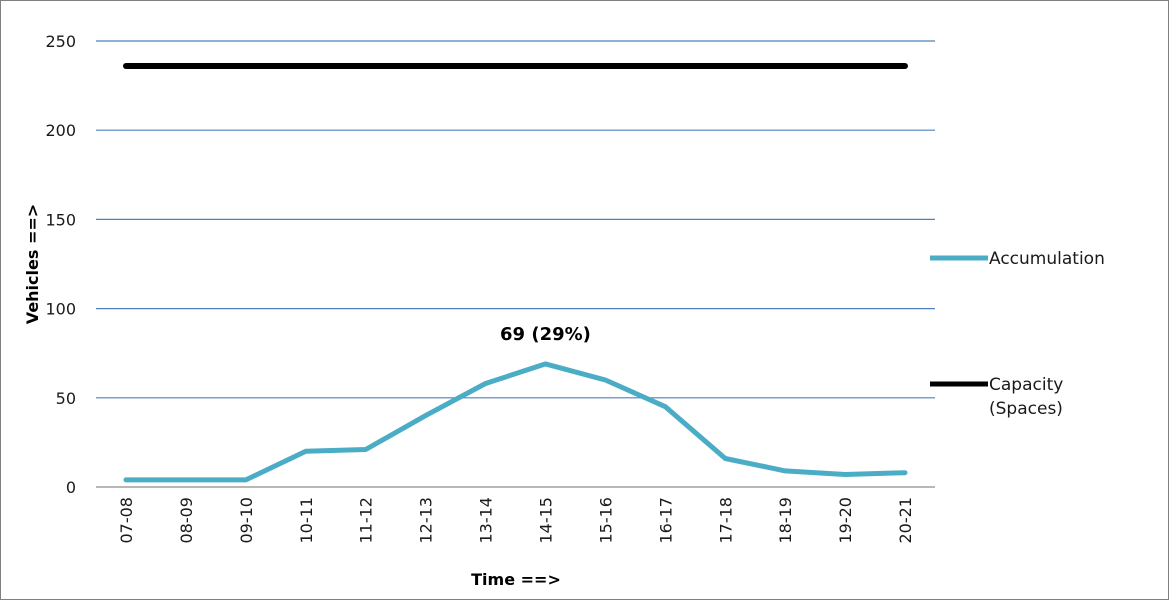 The width and height of the screenshot is (1171, 600). What do you see at coordinates (1047, 259) in the screenshot?
I see `legend-label: Accumulation` at bounding box center [1047, 259].